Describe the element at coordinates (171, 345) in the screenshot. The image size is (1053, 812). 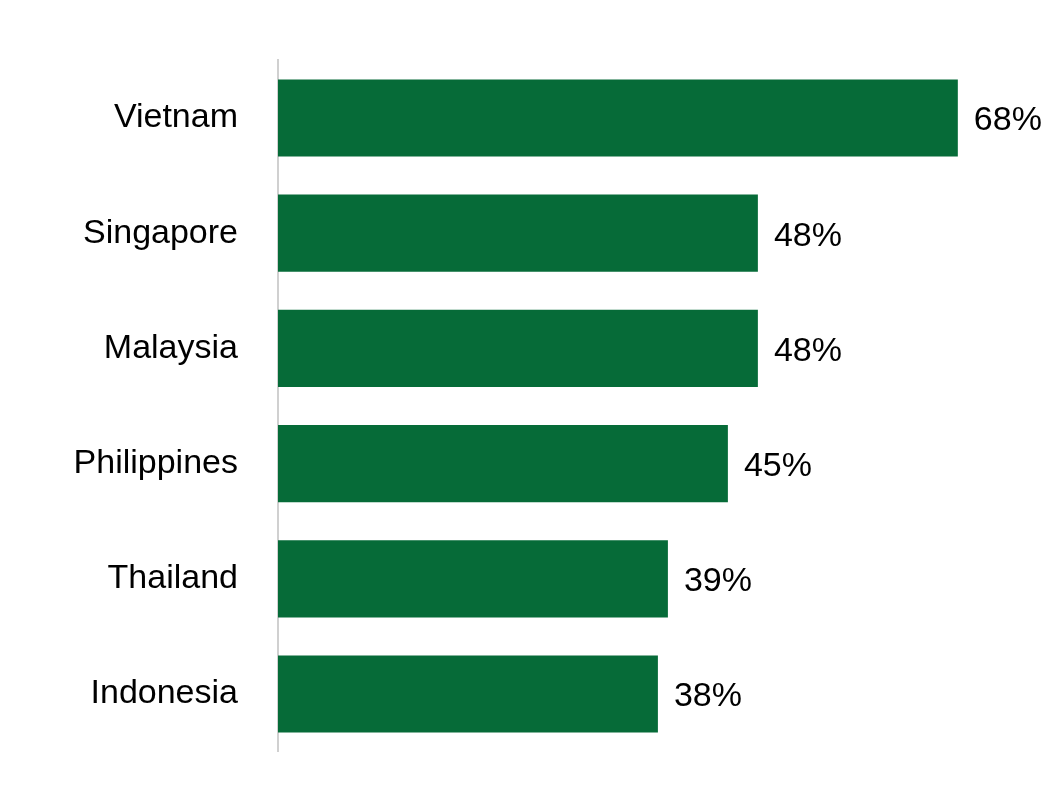
I see `y-tick-label: Malaysia` at that location.